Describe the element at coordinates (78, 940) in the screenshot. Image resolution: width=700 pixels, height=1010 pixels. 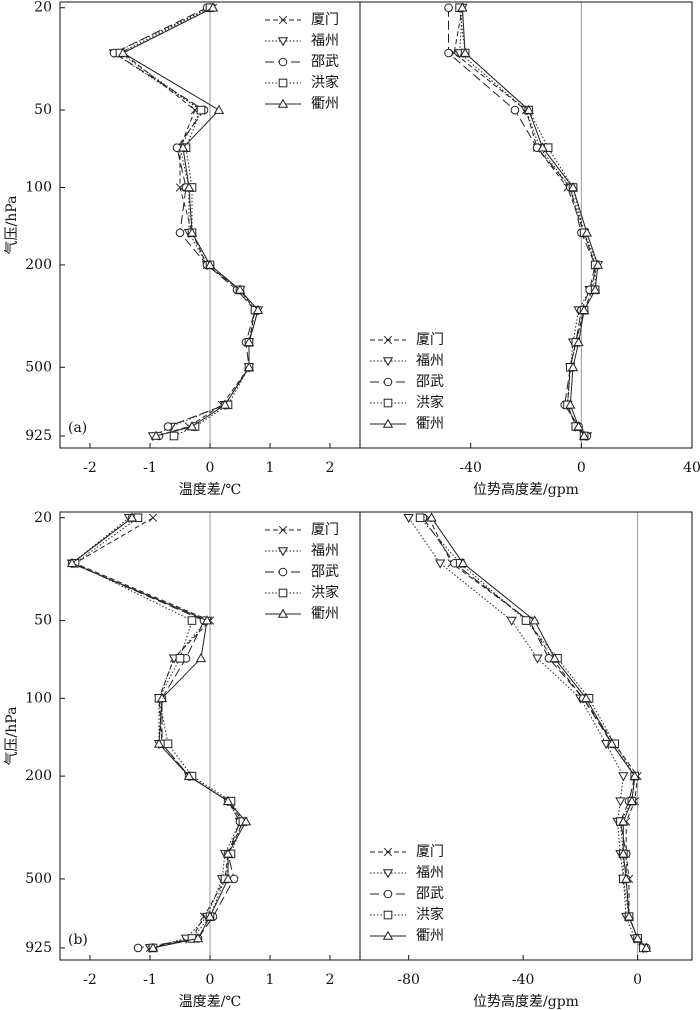
I see `panel-label: (b)` at that location.